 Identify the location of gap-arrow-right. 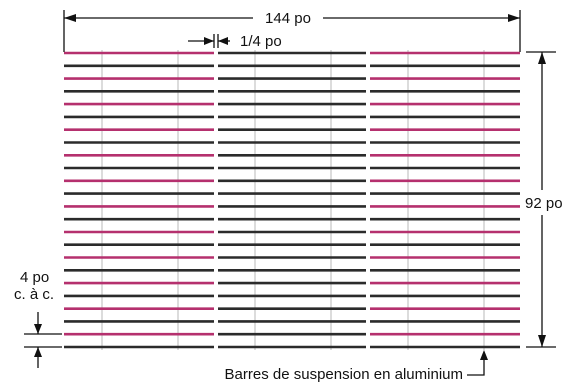
(223, 41).